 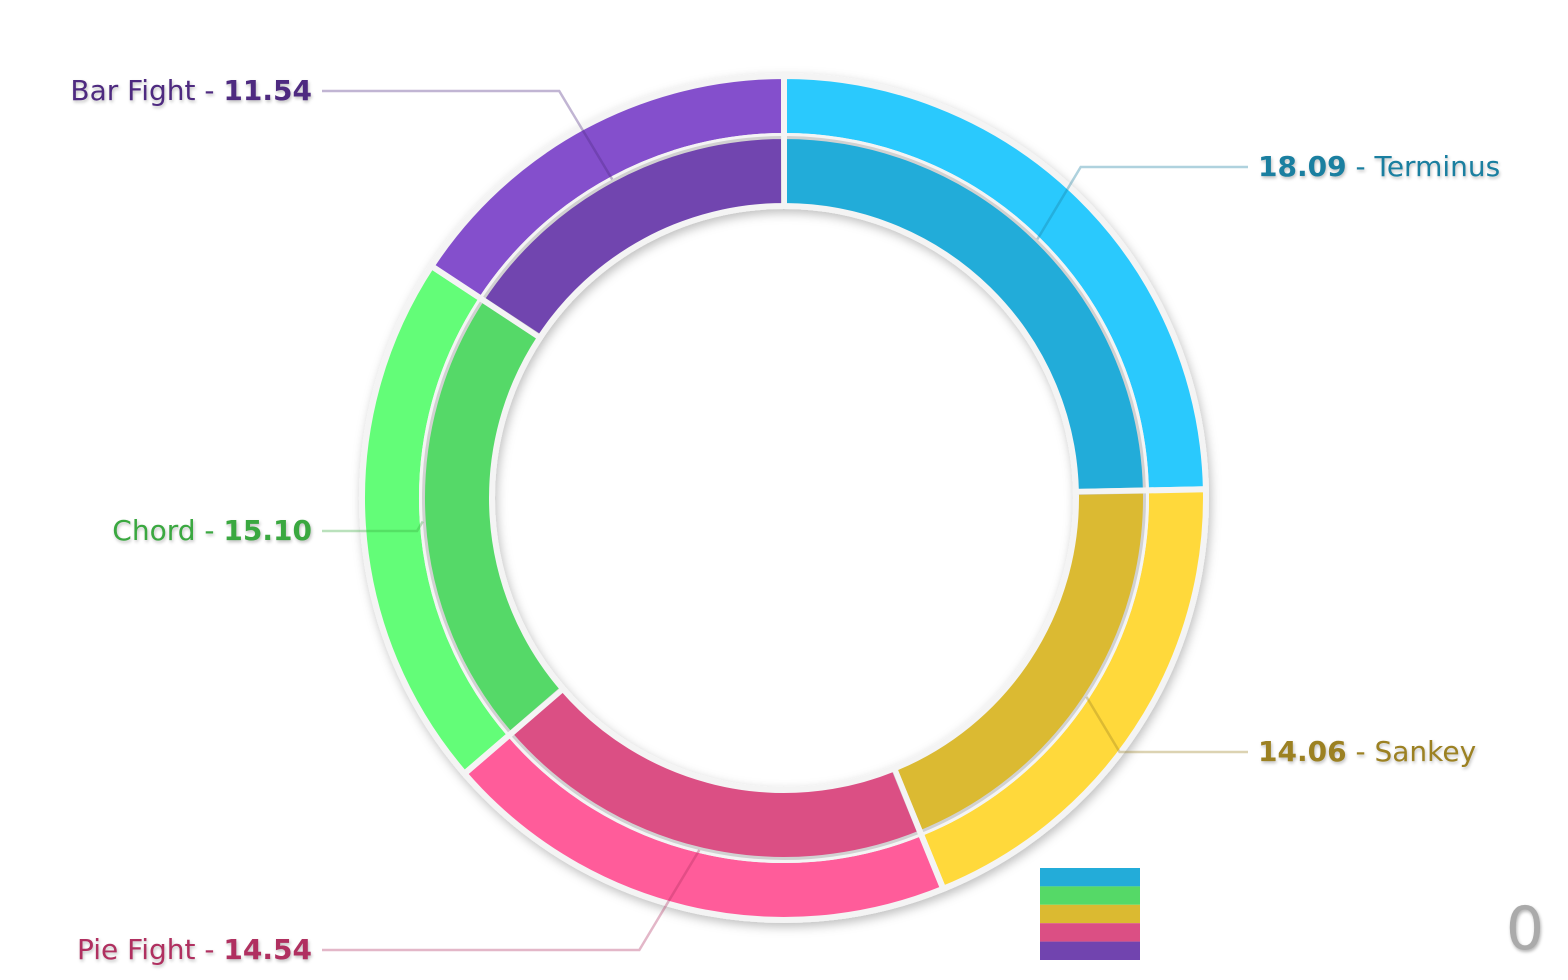 What do you see at coordinates (1425, 751) in the screenshot?
I see `category-label: Sankey` at bounding box center [1425, 751].